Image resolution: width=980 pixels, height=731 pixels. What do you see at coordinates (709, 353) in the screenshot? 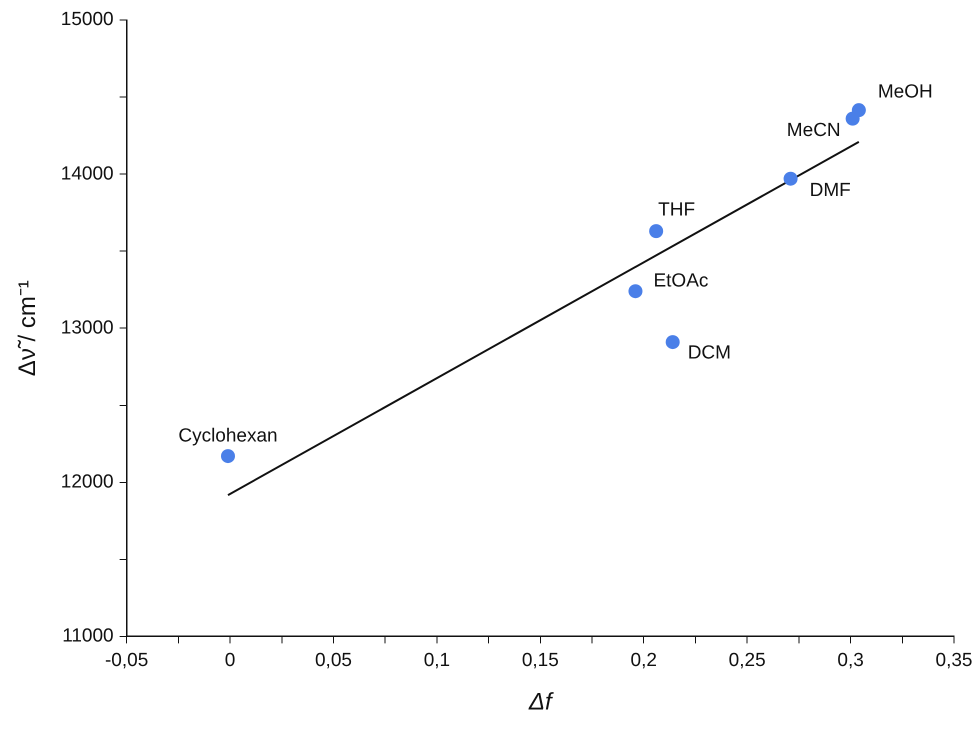
I see `annotation: DCM` at bounding box center [709, 353].